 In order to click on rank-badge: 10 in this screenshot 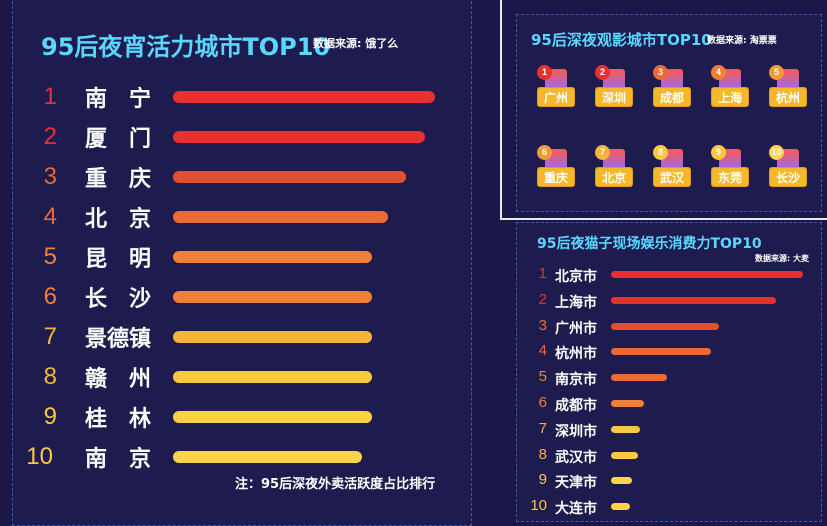, I will do `click(776, 152)`.